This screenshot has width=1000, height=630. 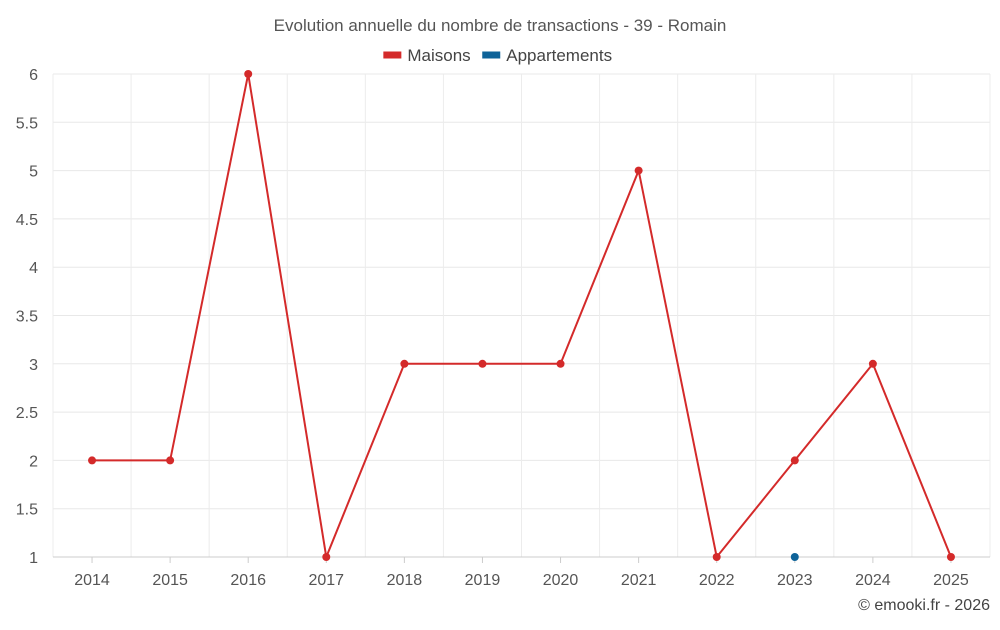 I want to click on y-tick-label: 1.5, so click(x=27, y=510).